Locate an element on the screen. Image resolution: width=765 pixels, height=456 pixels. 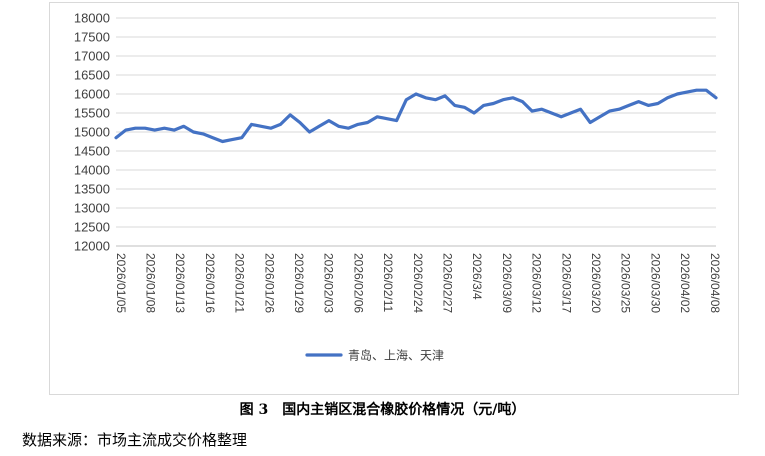
x-tick-label: 2026/03/09 is located at coordinates (507, 283).